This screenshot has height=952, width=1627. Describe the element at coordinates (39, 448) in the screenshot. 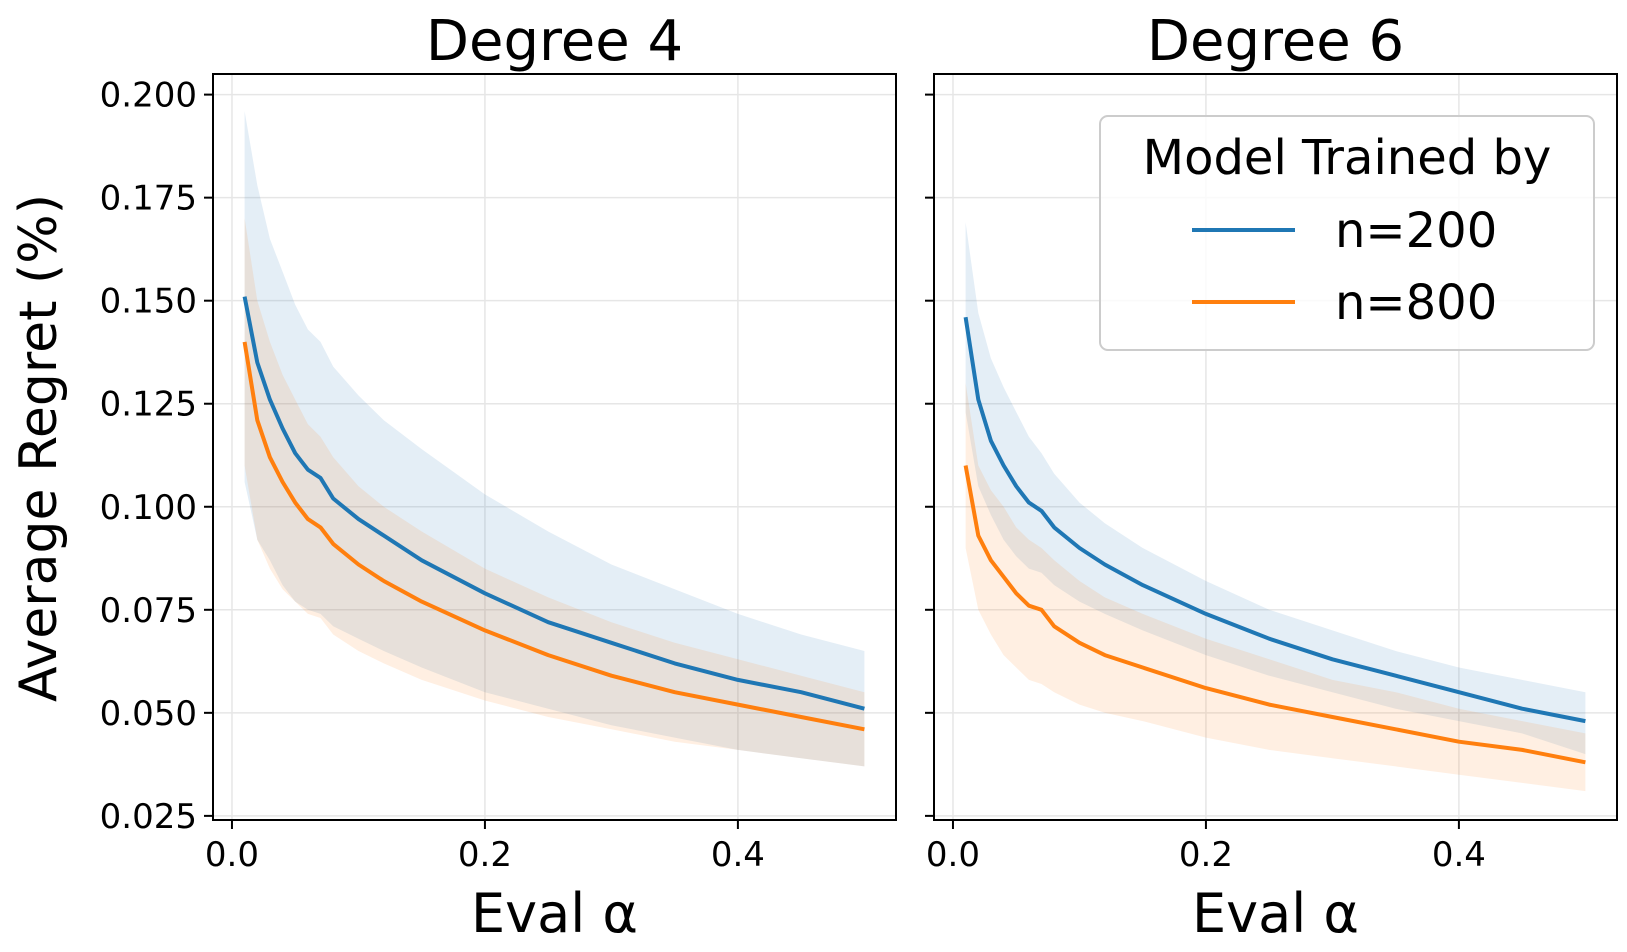

I see `y-axis-label: Average Regret (%)` at that location.